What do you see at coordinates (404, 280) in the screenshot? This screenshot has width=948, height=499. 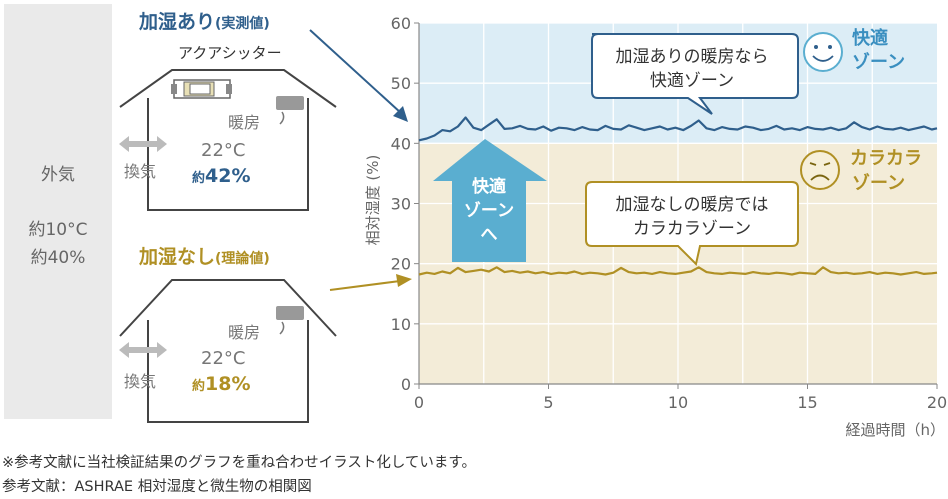 I see `without-pointer-arrowhead-icon` at bounding box center [404, 280].